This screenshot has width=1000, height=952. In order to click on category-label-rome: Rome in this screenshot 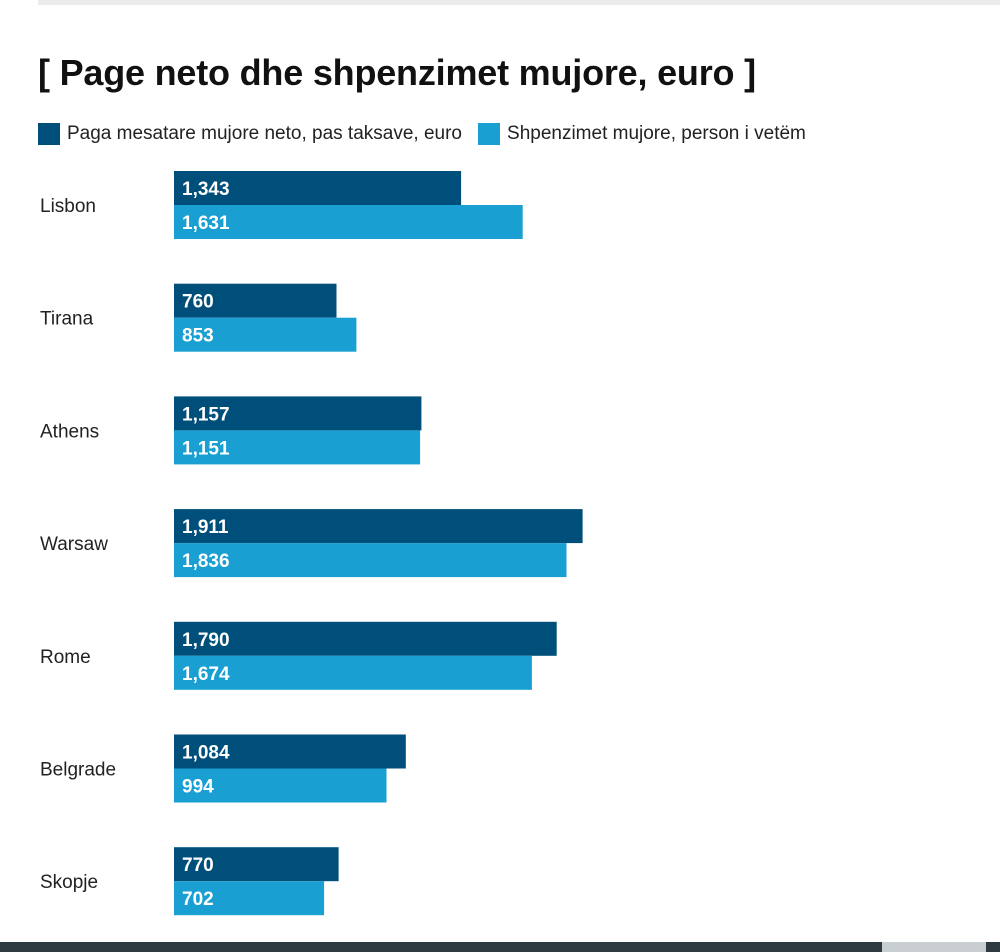, I will do `click(65, 657)`.